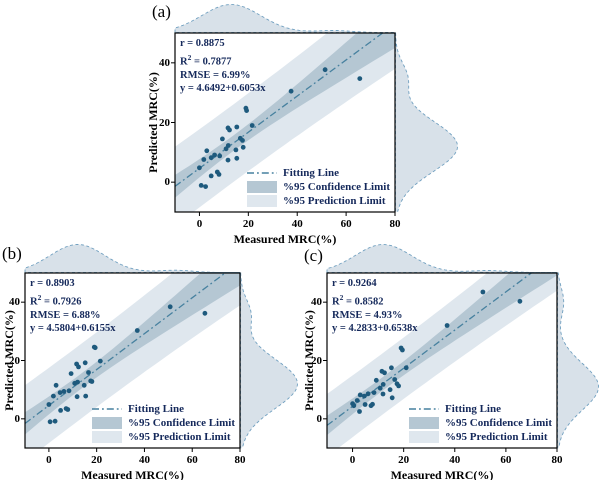  What do you see at coordinates (354, 283) in the screenshot?
I see `stat-r: r = 0.9264` at bounding box center [354, 283].